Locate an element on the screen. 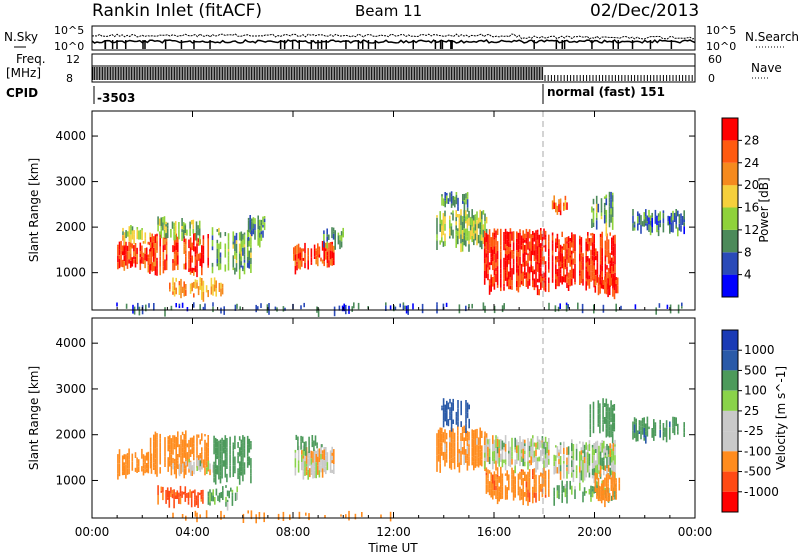 Image resolution: width=800 pixels, height=554 pixels. power-colorbar-tick-label: 12 is located at coordinates (751, 230).